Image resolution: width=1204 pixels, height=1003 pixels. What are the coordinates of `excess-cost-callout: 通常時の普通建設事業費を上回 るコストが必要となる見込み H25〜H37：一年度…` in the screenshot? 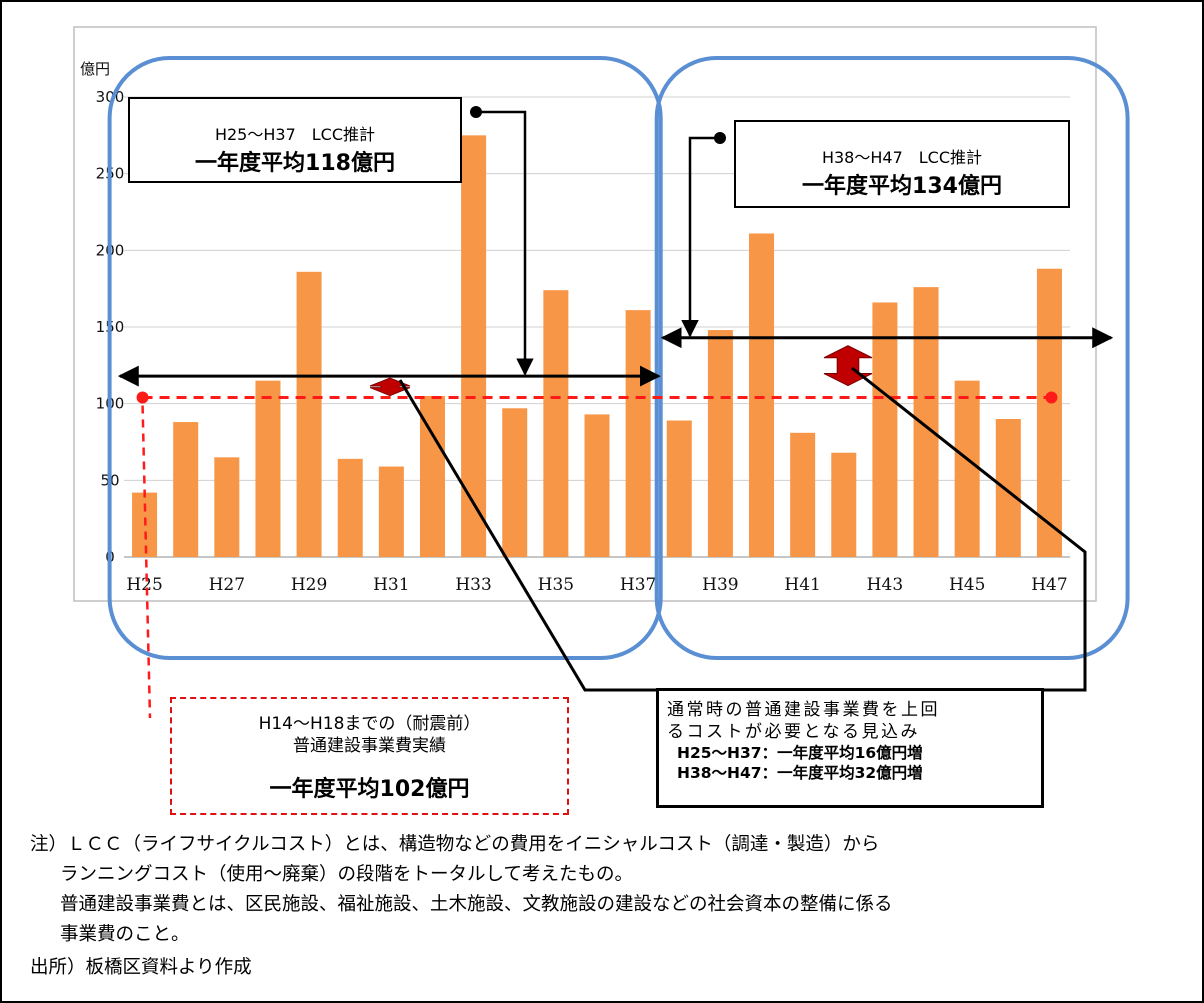 It's located at (850, 748).